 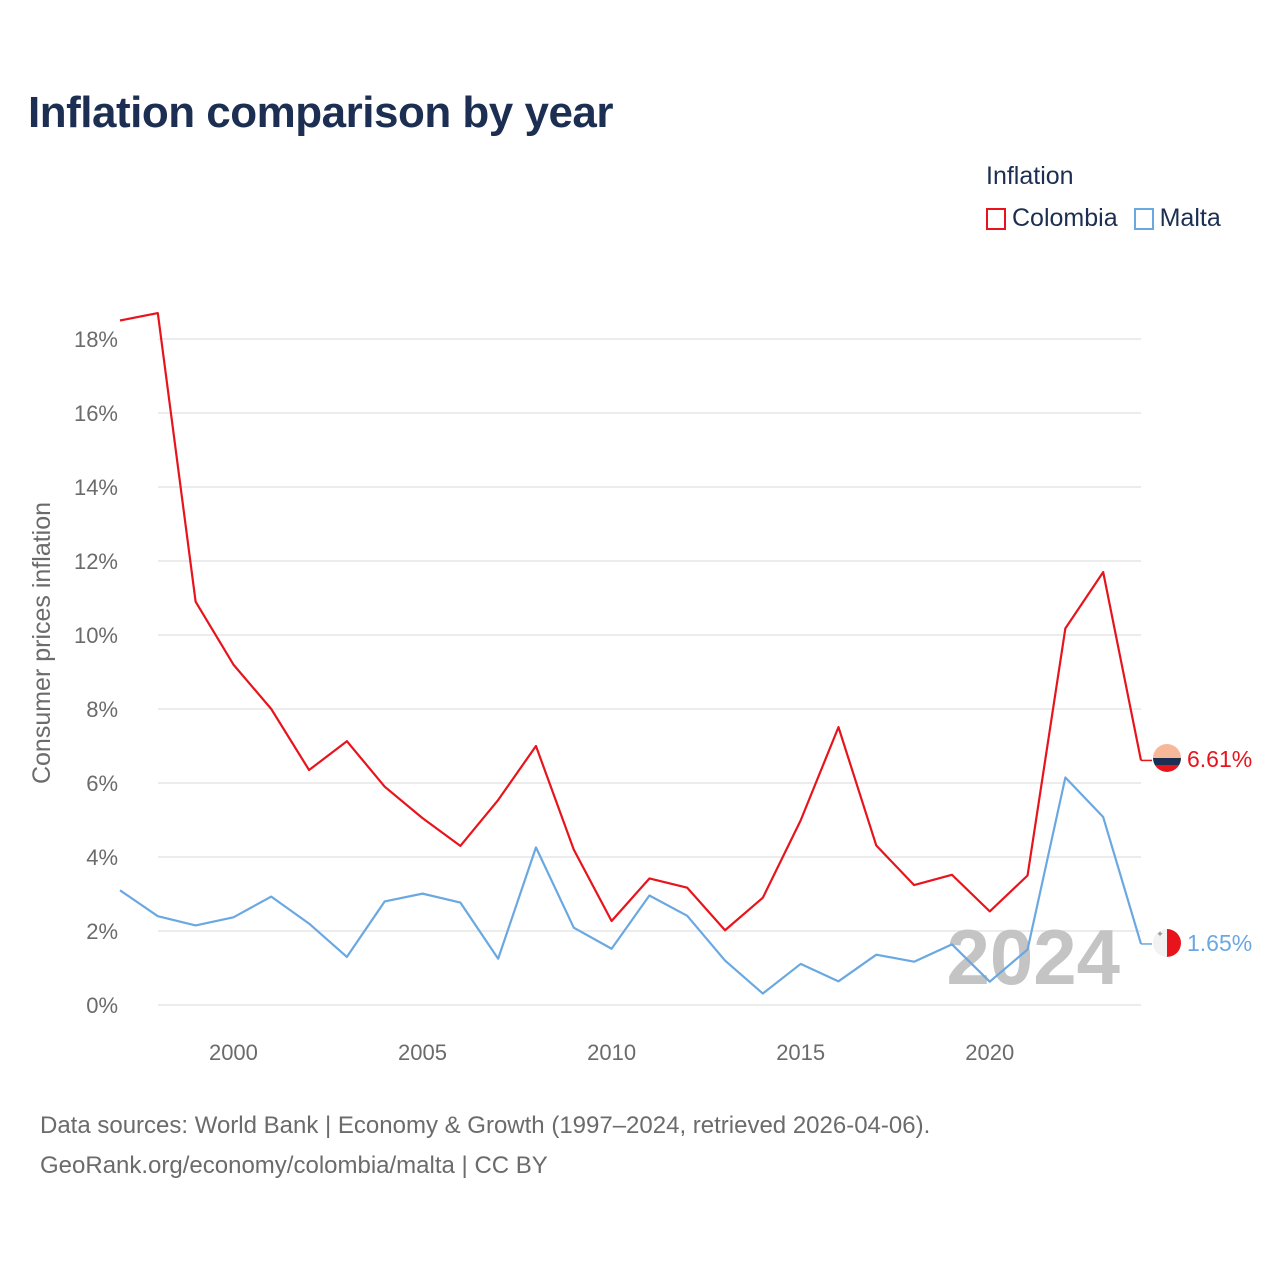 What do you see at coordinates (96, 487) in the screenshot?
I see `y-tick-label: 14%` at bounding box center [96, 487].